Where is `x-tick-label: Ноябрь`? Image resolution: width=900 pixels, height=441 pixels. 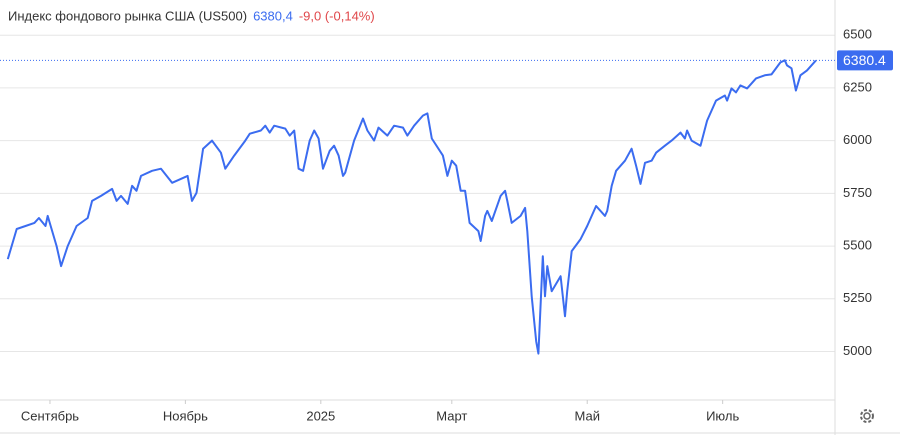 x-tick-label: Ноябрь is located at coordinates (185, 415).